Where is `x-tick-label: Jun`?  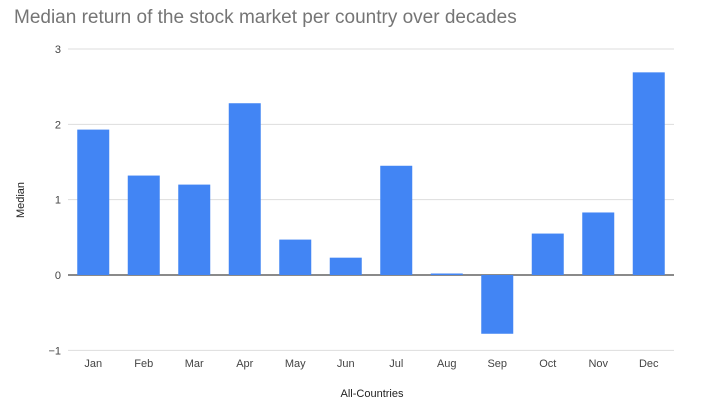
x-tick-label: Jun is located at coordinates (346, 364).